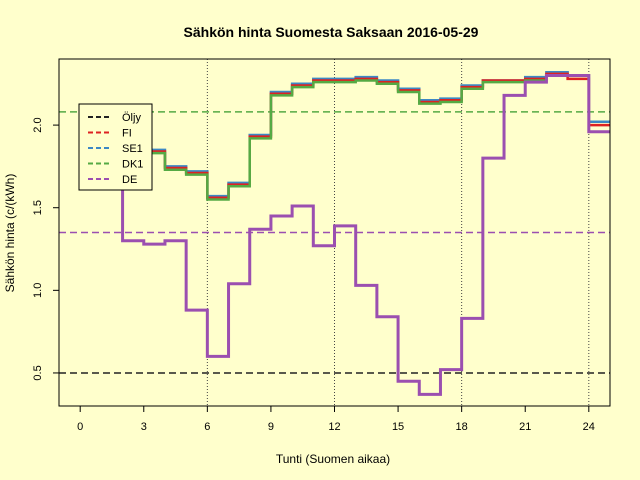  Describe the element at coordinates (462, 427) in the screenshot. I see `x-tick-label: 18` at that location.